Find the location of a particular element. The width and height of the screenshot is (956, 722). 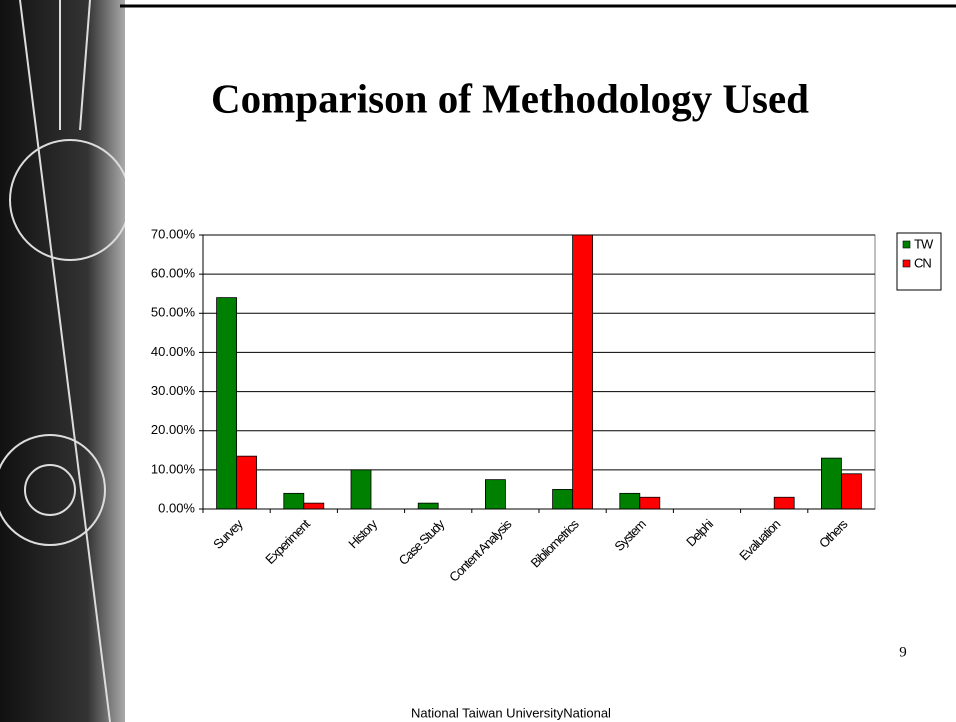

chart-title: Comparison of Methodology Used is located at coordinates (510, 98).